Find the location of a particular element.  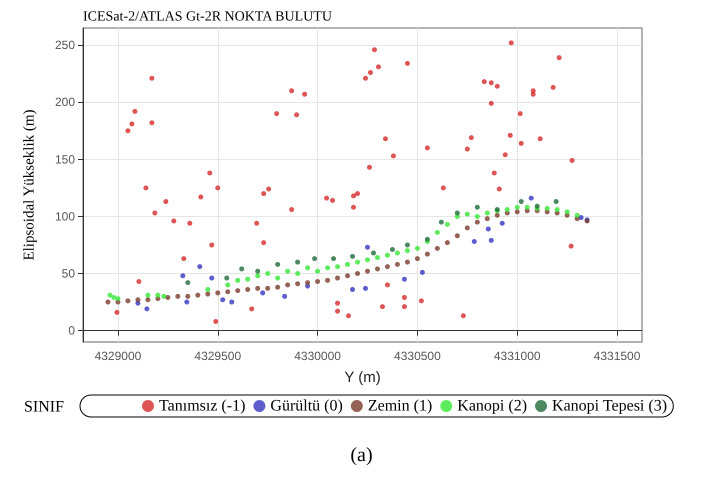

x-tick-label: 4329500 is located at coordinates (218, 356).